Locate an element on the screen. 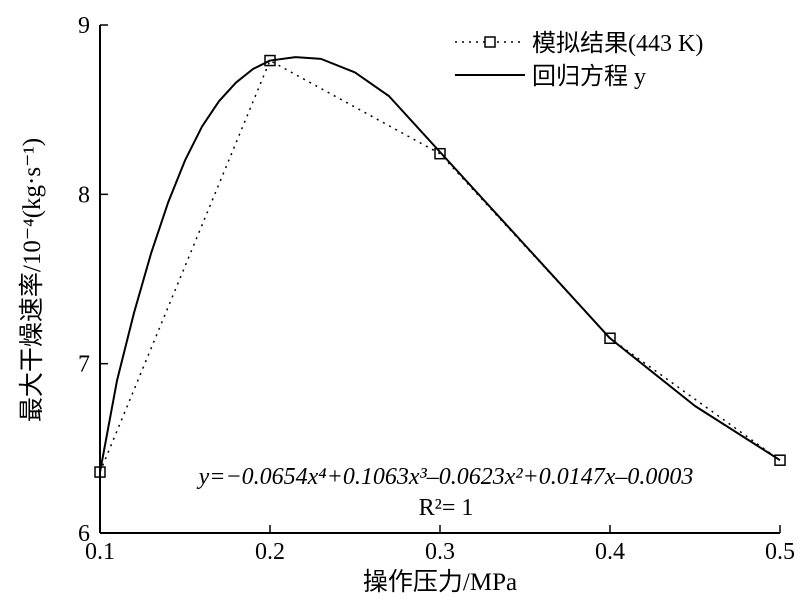 This screenshot has height=600, width=800. x-tick-label: 0.4 is located at coordinates (610, 552).